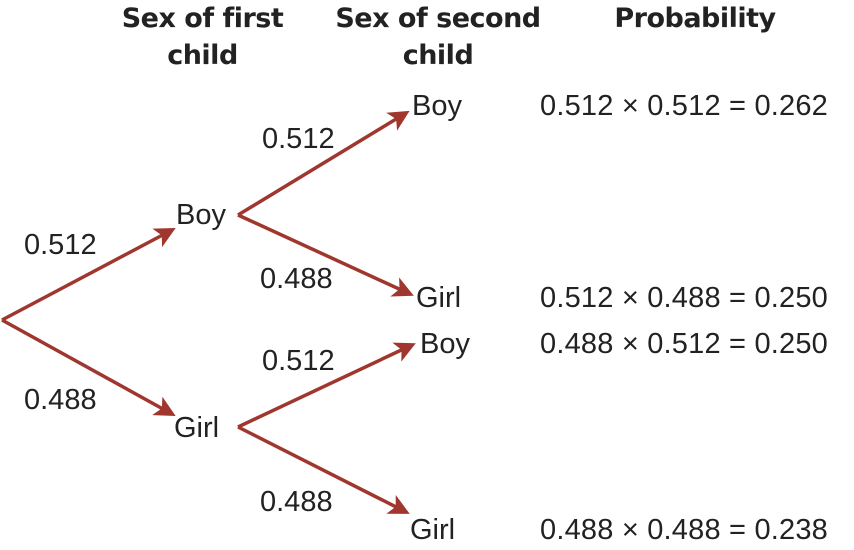 This screenshot has width=854, height=550. Describe the element at coordinates (296, 279) in the screenshot. I see `branch-prob-boy-girl: 0.488` at that location.